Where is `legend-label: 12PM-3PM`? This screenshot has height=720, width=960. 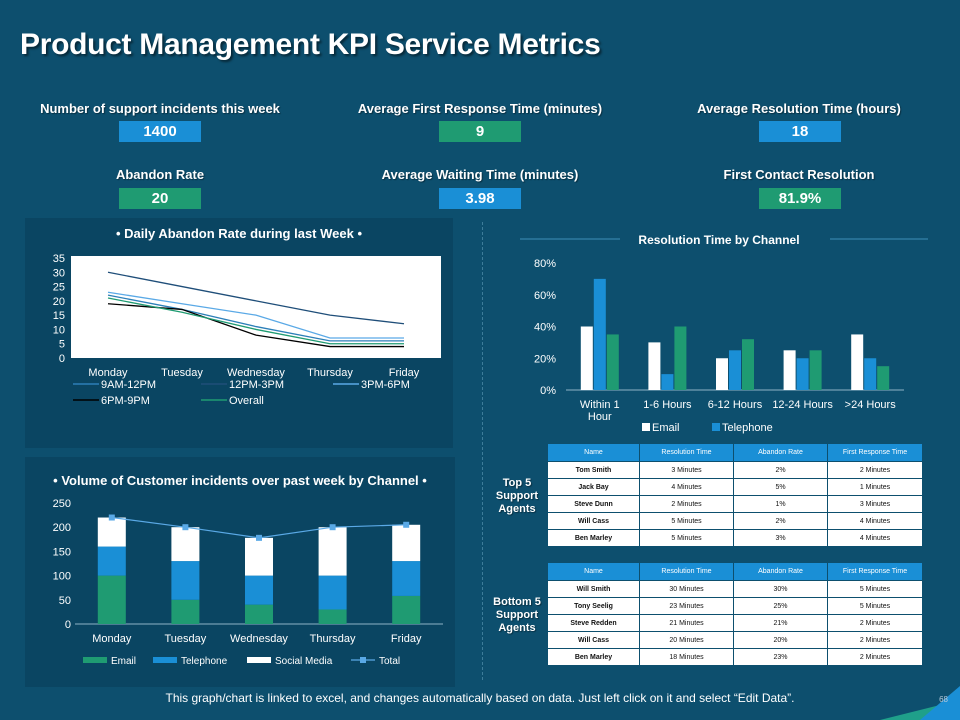
legend-label: 12PM-3PM is located at coordinates (256, 385).